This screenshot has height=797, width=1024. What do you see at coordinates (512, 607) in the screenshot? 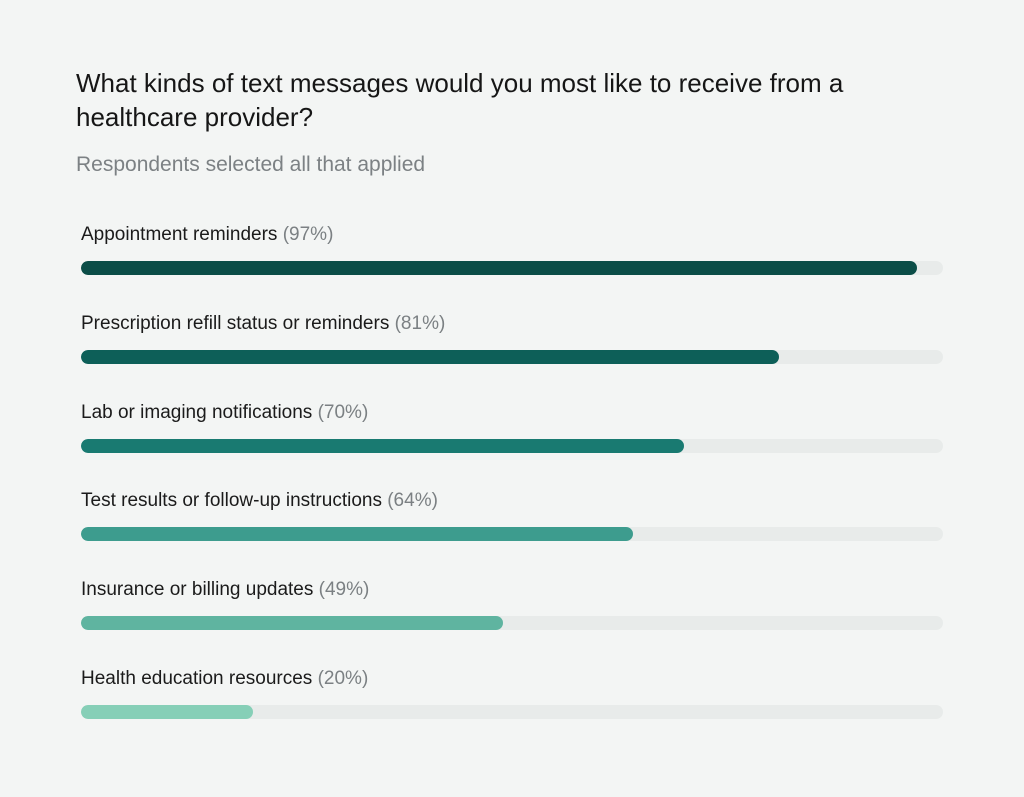
I see `bar-row: Insurance or billing updates (49%)` at bounding box center [512, 607].